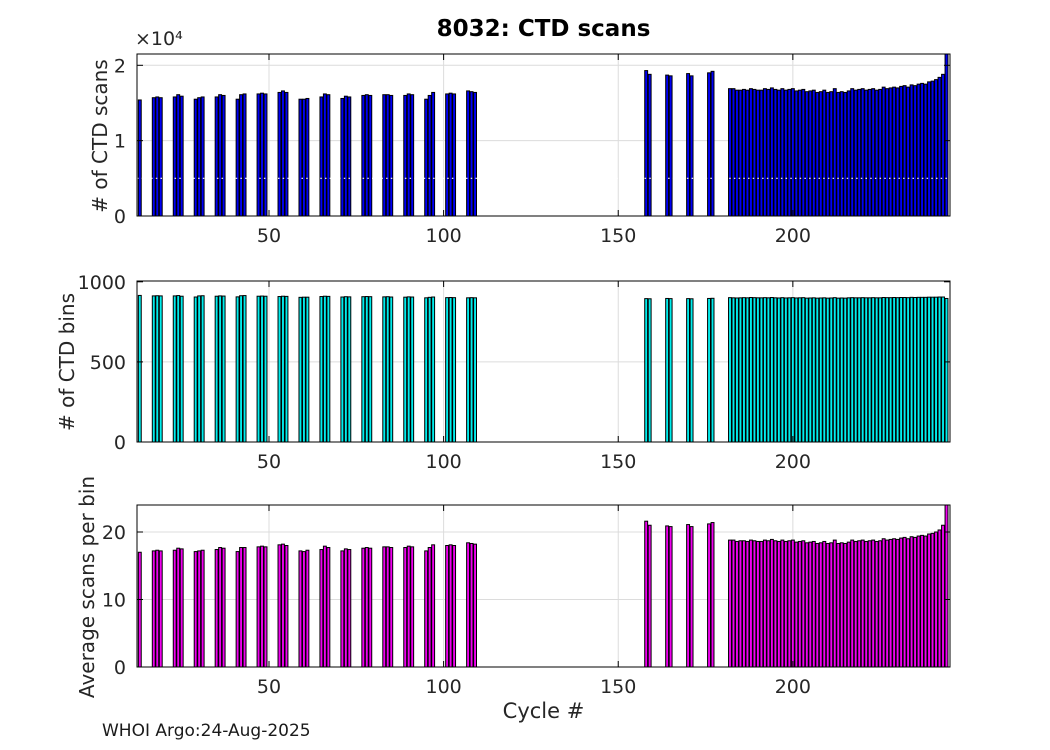 The height and width of the screenshot is (750, 1050). Describe the element at coordinates (543, 711) in the screenshot. I see `x-axis-label: Cycle #` at that location.